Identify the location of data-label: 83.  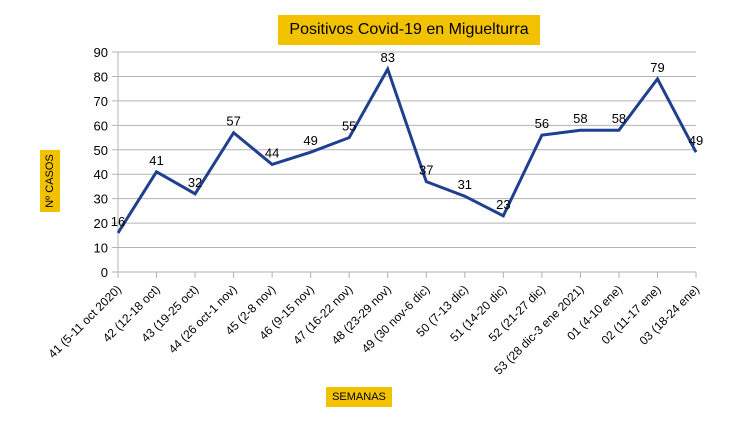
(387, 57).